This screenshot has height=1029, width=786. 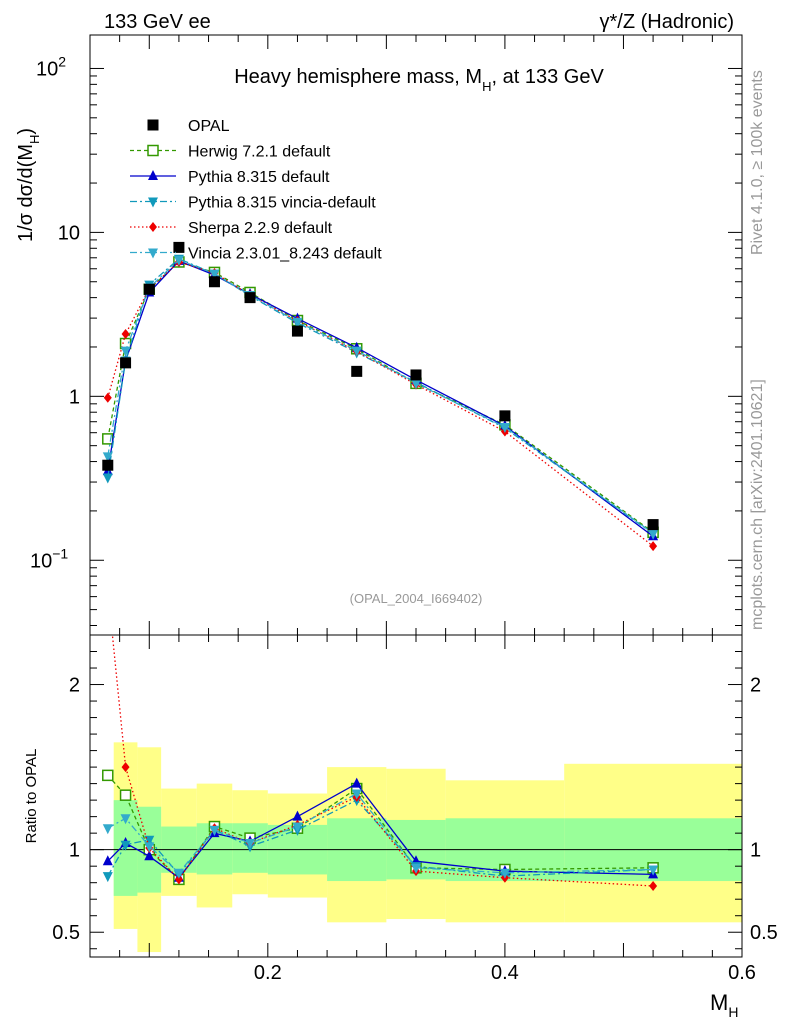 I want to click on plot-title: Heavy hemisphere mass, MH, at 133 GeV, so click(x=419, y=80).